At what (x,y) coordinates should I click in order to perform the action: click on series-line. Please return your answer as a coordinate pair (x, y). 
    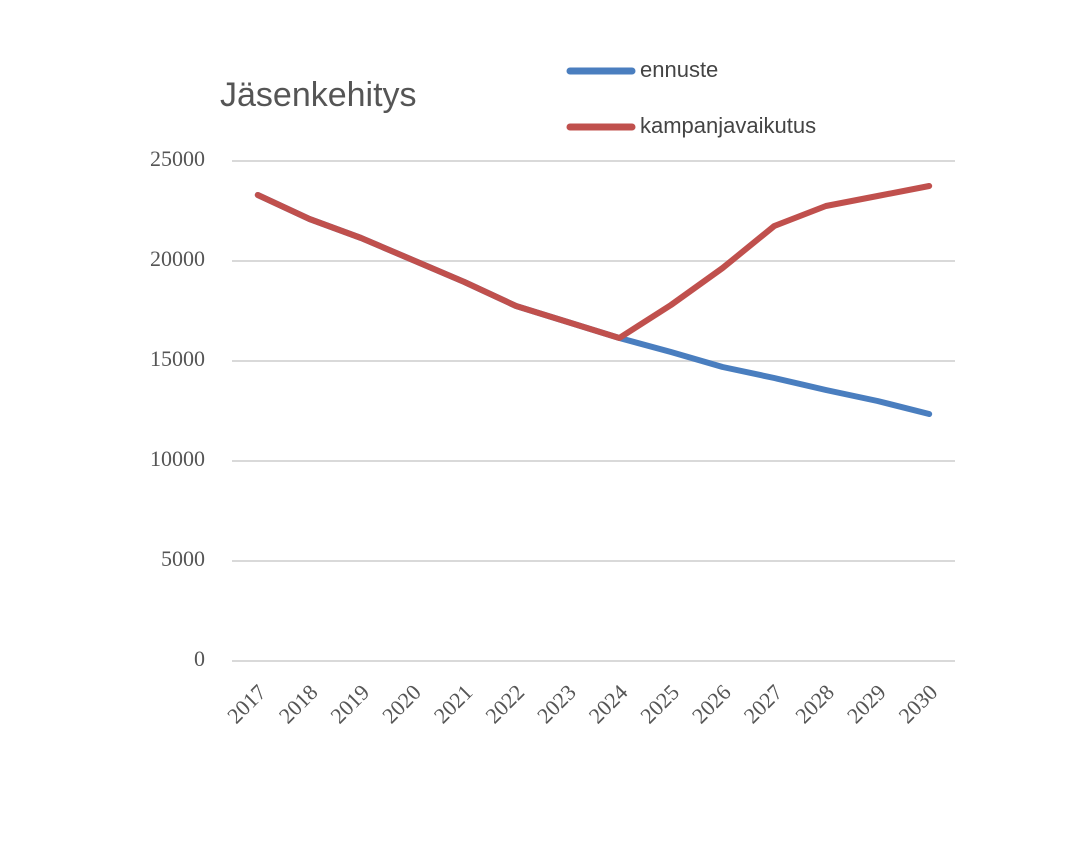
    Looking at the image, I should click on (593, 262).